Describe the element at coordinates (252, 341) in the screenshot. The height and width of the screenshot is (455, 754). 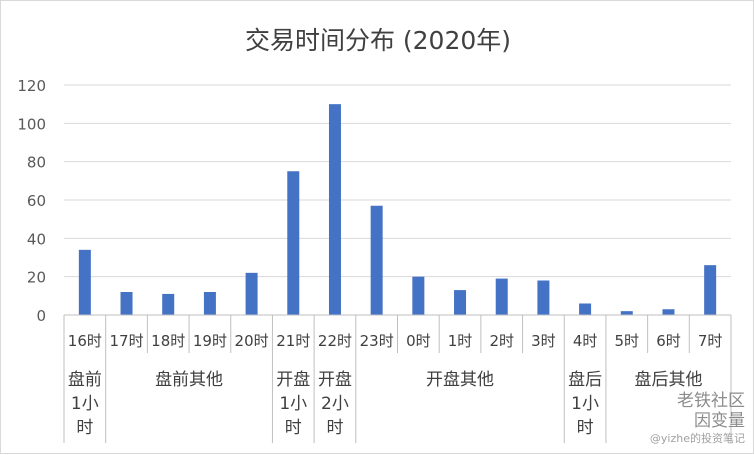
I see `x-tick-label: 20时` at that location.